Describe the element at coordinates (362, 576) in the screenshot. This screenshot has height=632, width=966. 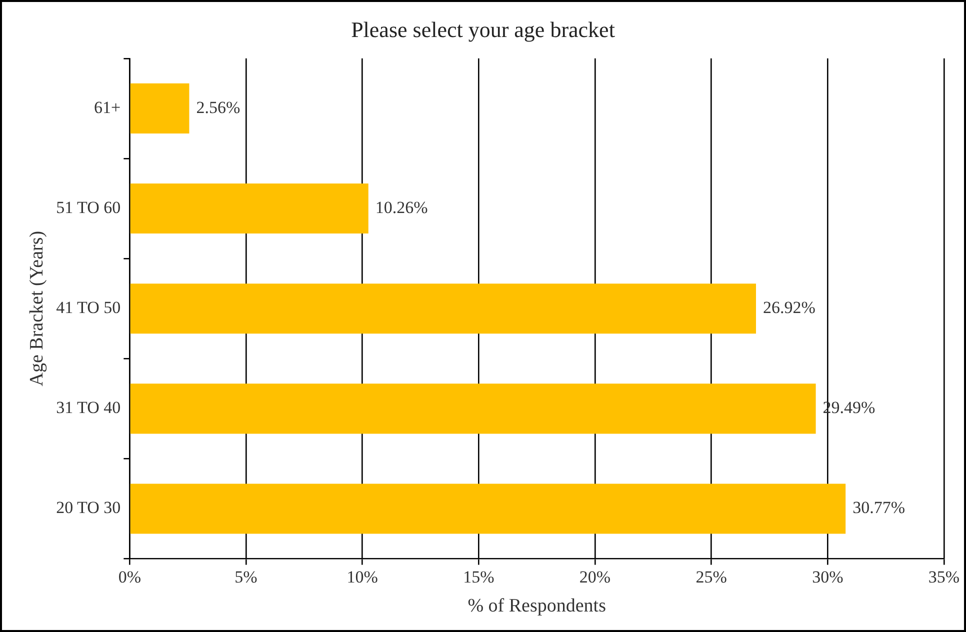
I see `x-tick-label: 10%` at that location.